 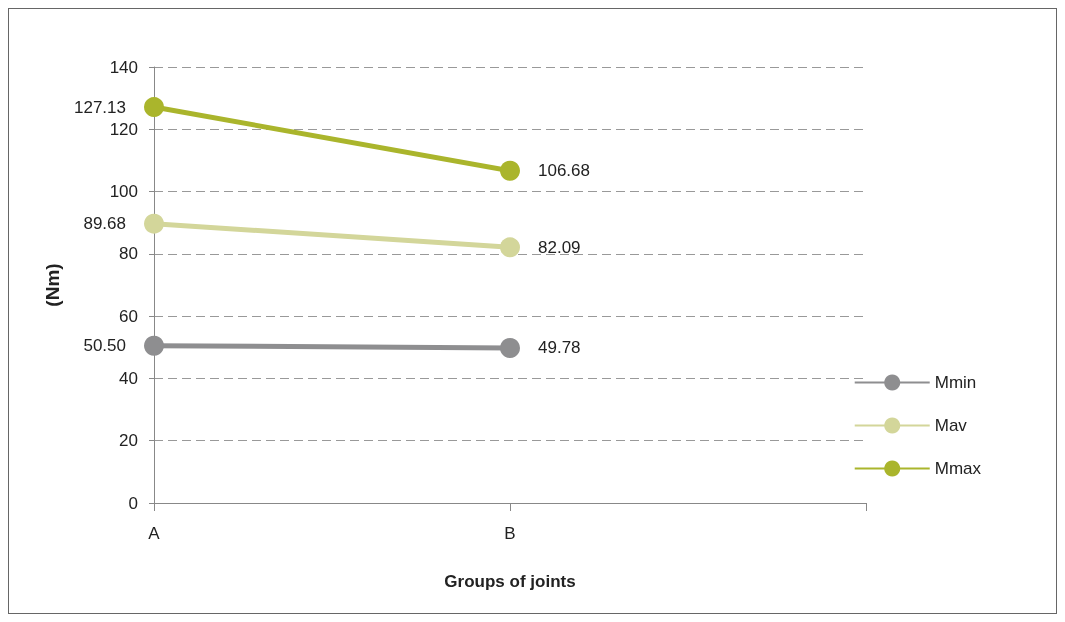 I want to click on y-tick-label: 120, so click(x=123, y=129).